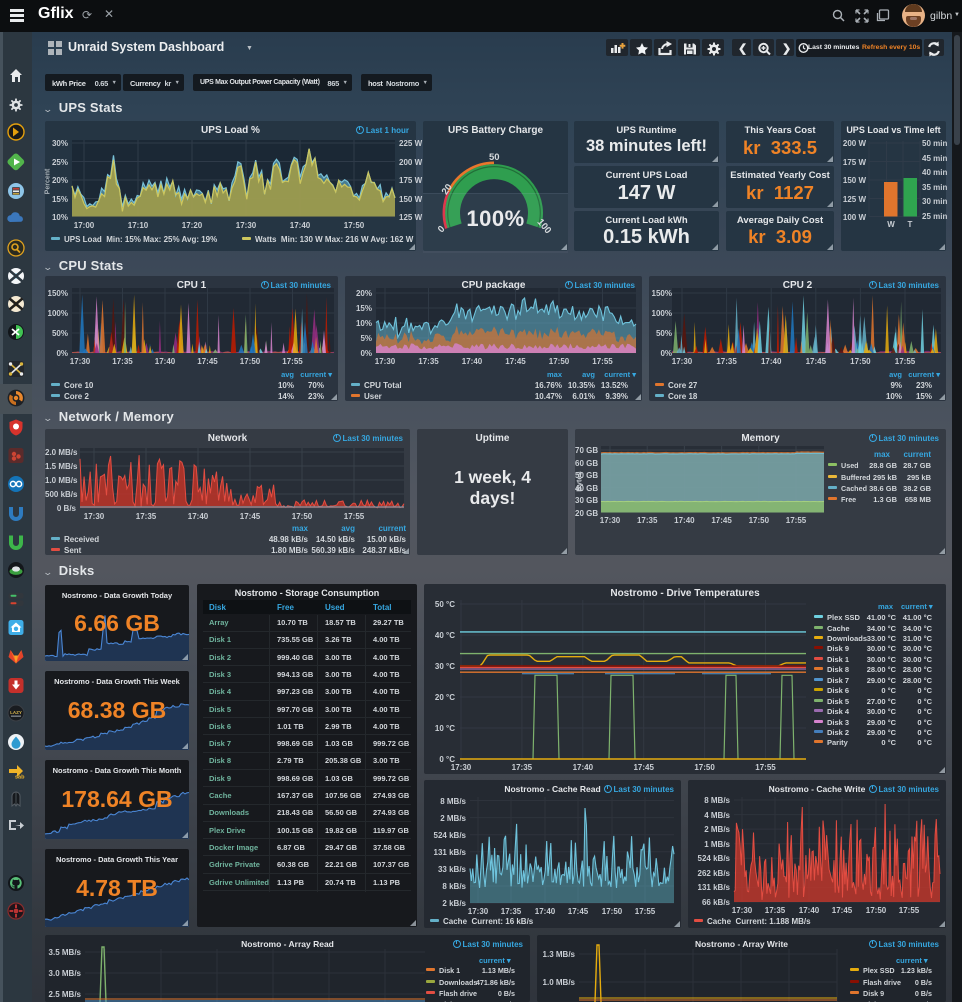 Image resolution: width=962 pixels, height=1002 pixels. What do you see at coordinates (16, 712) in the screenshot?
I see `svg-text: LAZY` at bounding box center [16, 712].